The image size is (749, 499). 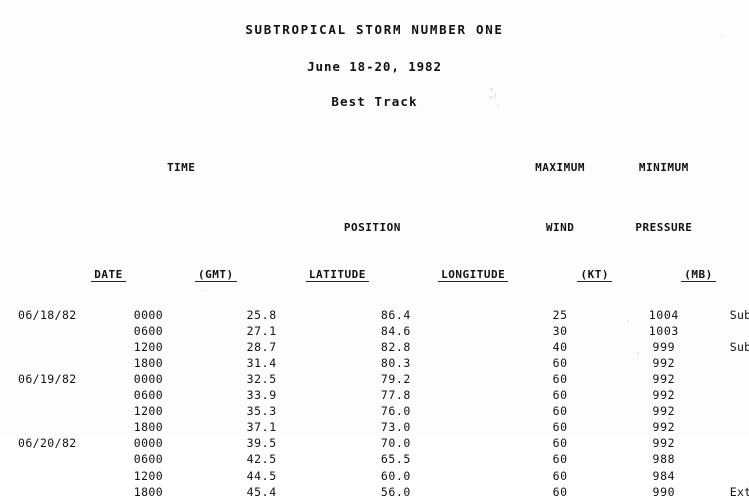 I want to click on header-row-middle: POSITION WIND PRESSURE, so click(x=374, y=228).